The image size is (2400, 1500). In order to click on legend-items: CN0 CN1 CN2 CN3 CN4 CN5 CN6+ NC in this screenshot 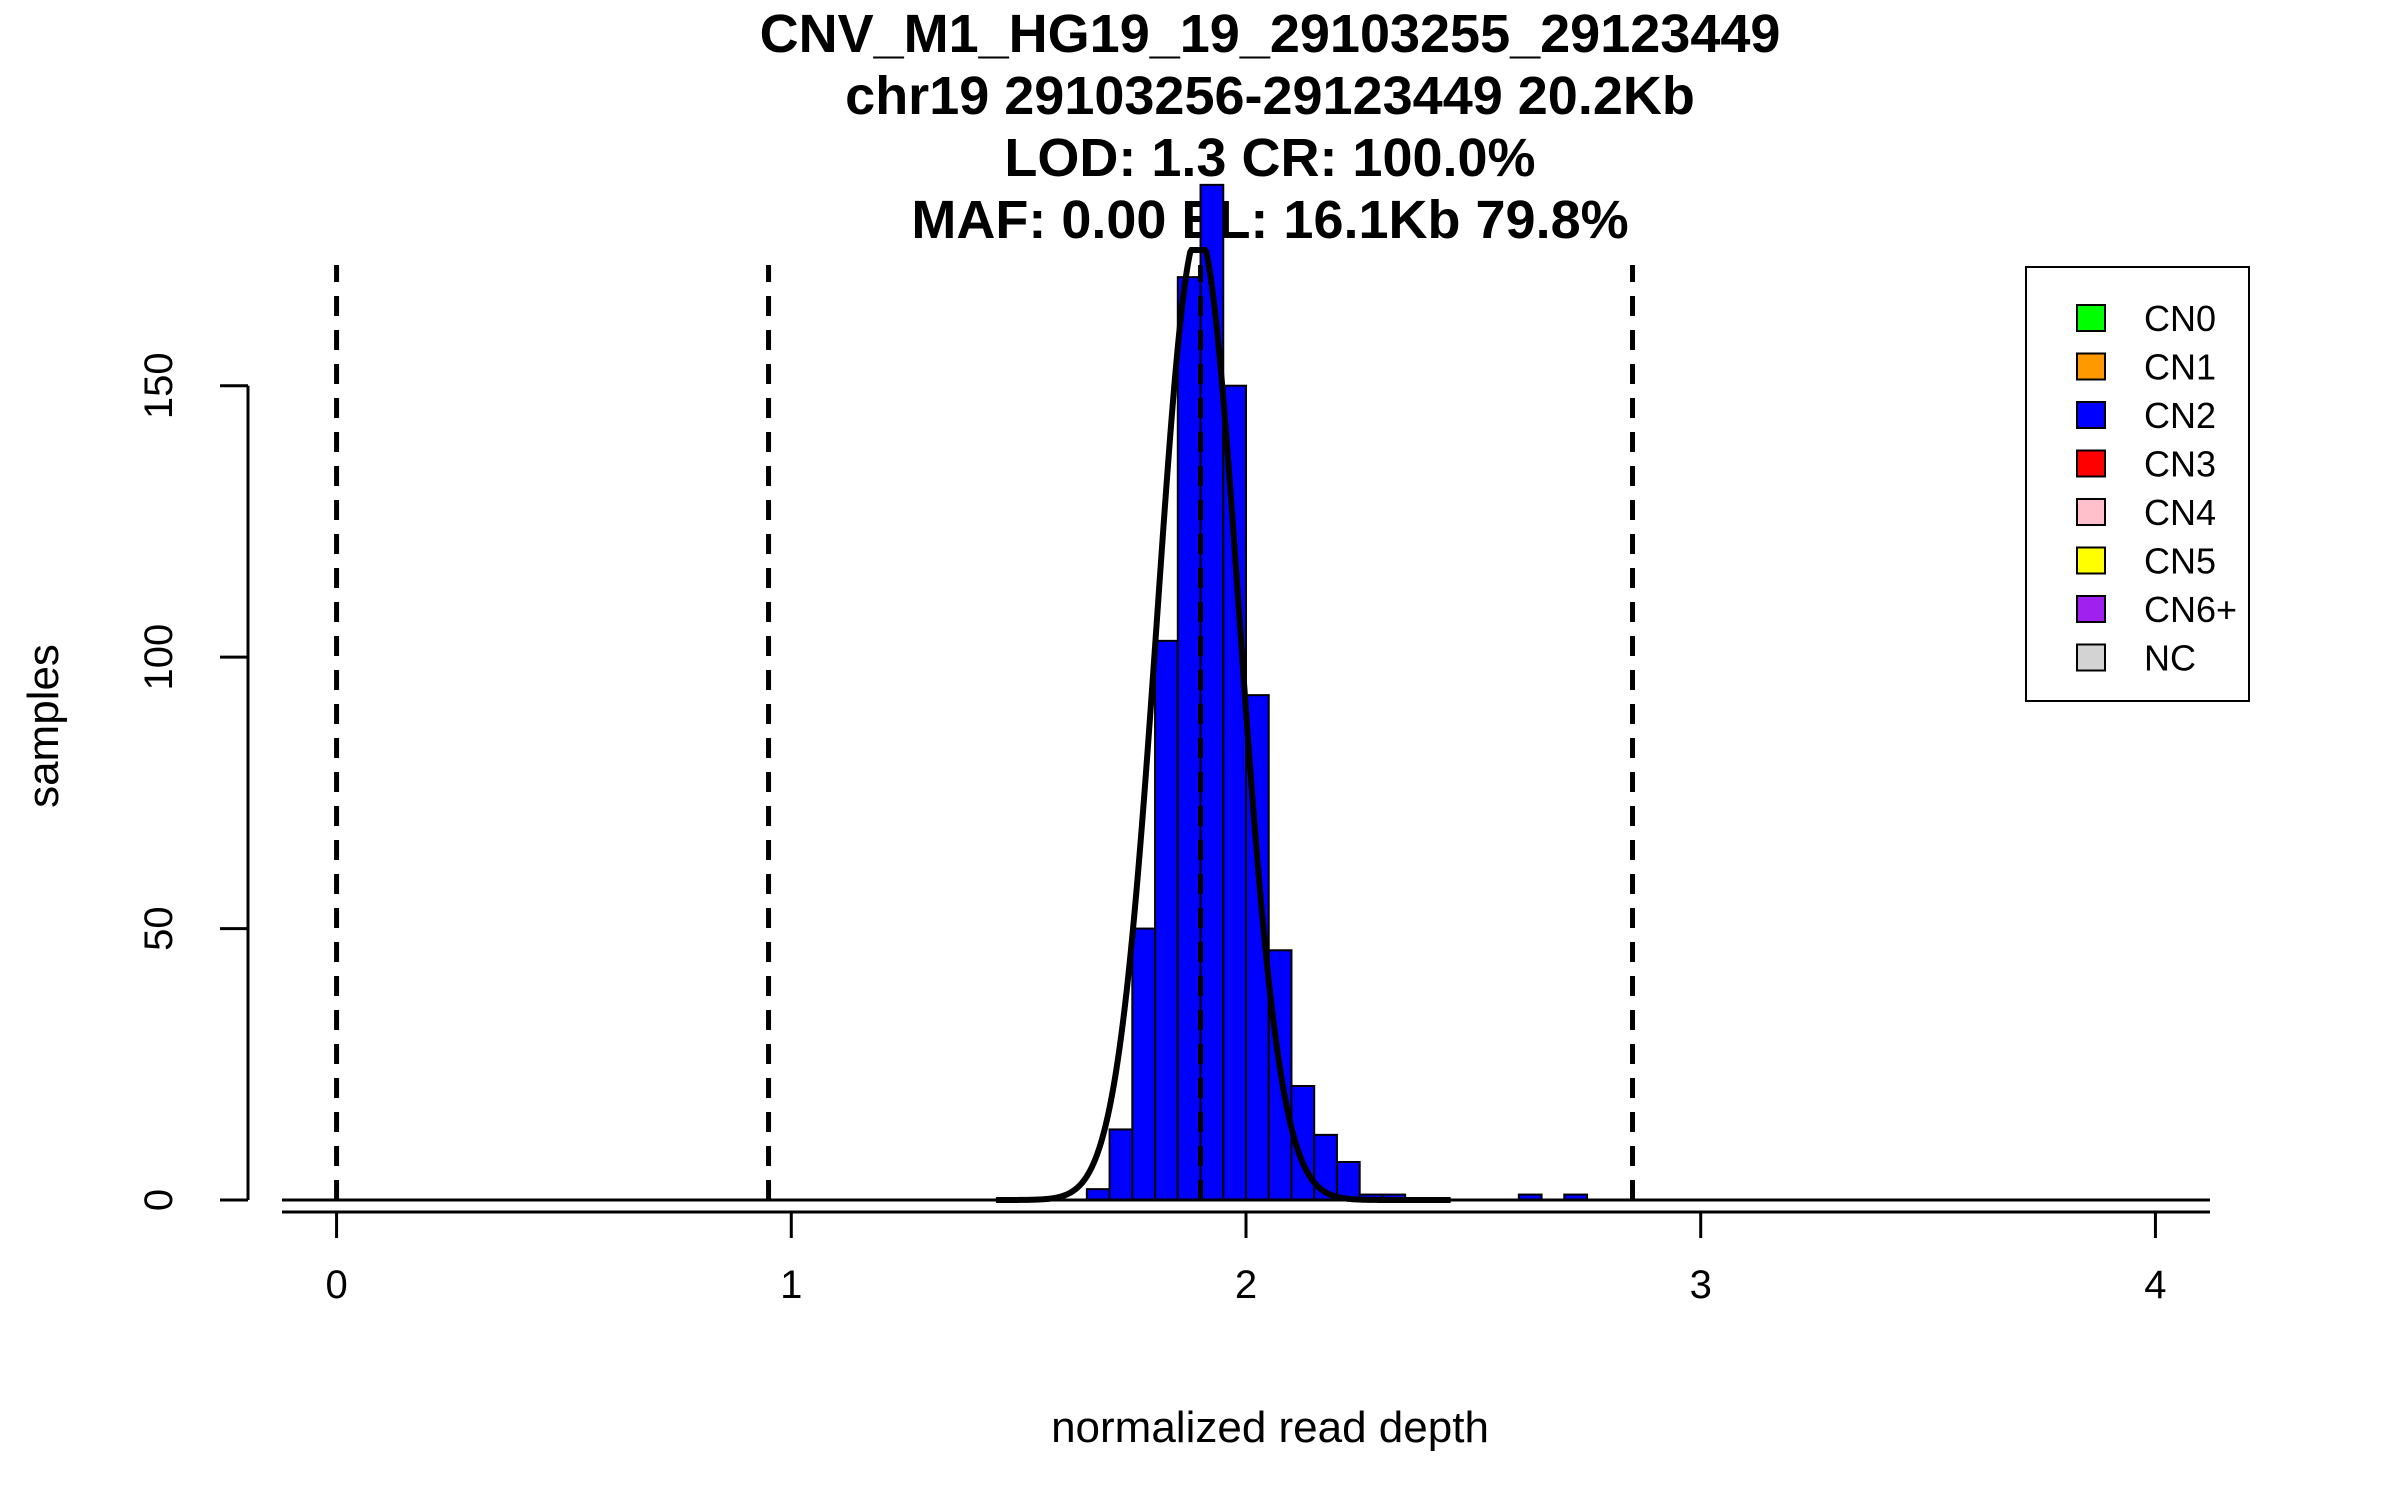, I will do `click(2156, 488)`.